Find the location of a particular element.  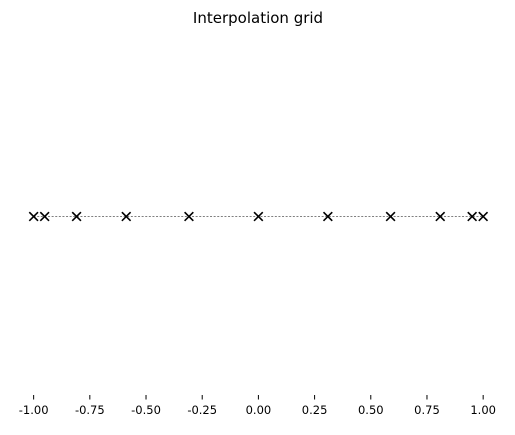

x-tick-label: -0.25 is located at coordinates (202, 410).